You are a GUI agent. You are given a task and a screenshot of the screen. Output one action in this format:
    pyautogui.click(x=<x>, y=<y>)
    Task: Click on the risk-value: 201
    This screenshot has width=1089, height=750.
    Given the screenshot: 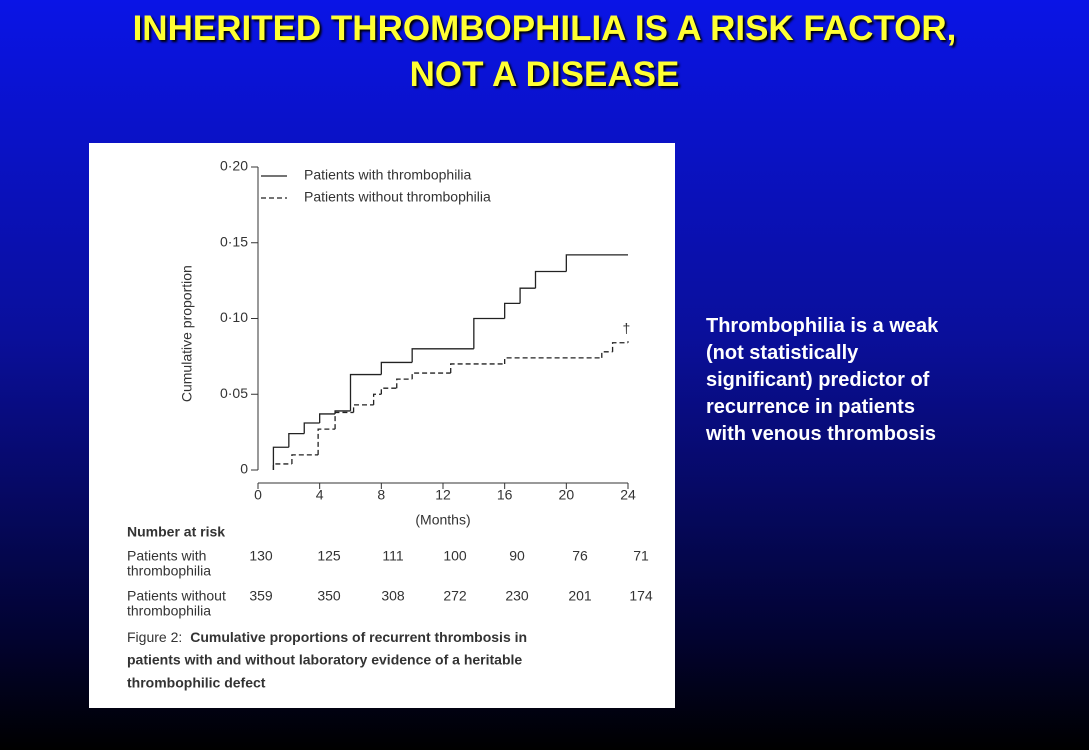 What is the action you would take?
    pyautogui.click(x=580, y=596)
    